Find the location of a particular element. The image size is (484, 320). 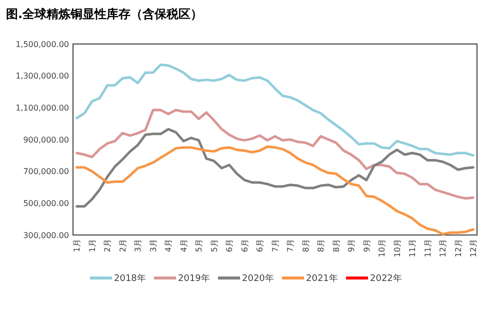

legend-label: 2019年 is located at coordinates (194, 278).